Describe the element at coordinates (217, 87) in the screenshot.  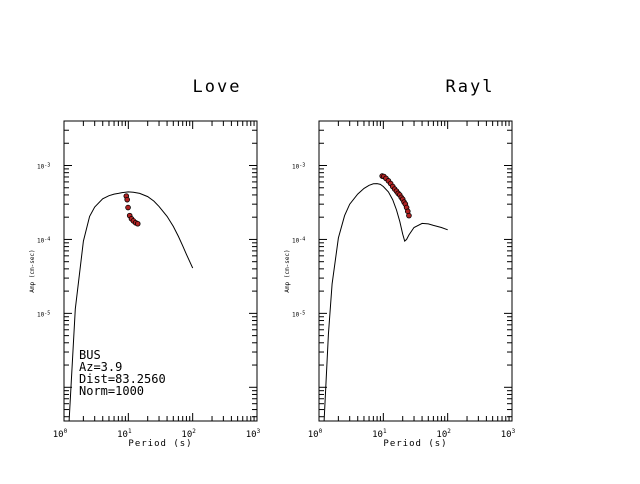
I see `chart-title: Love` at that location.